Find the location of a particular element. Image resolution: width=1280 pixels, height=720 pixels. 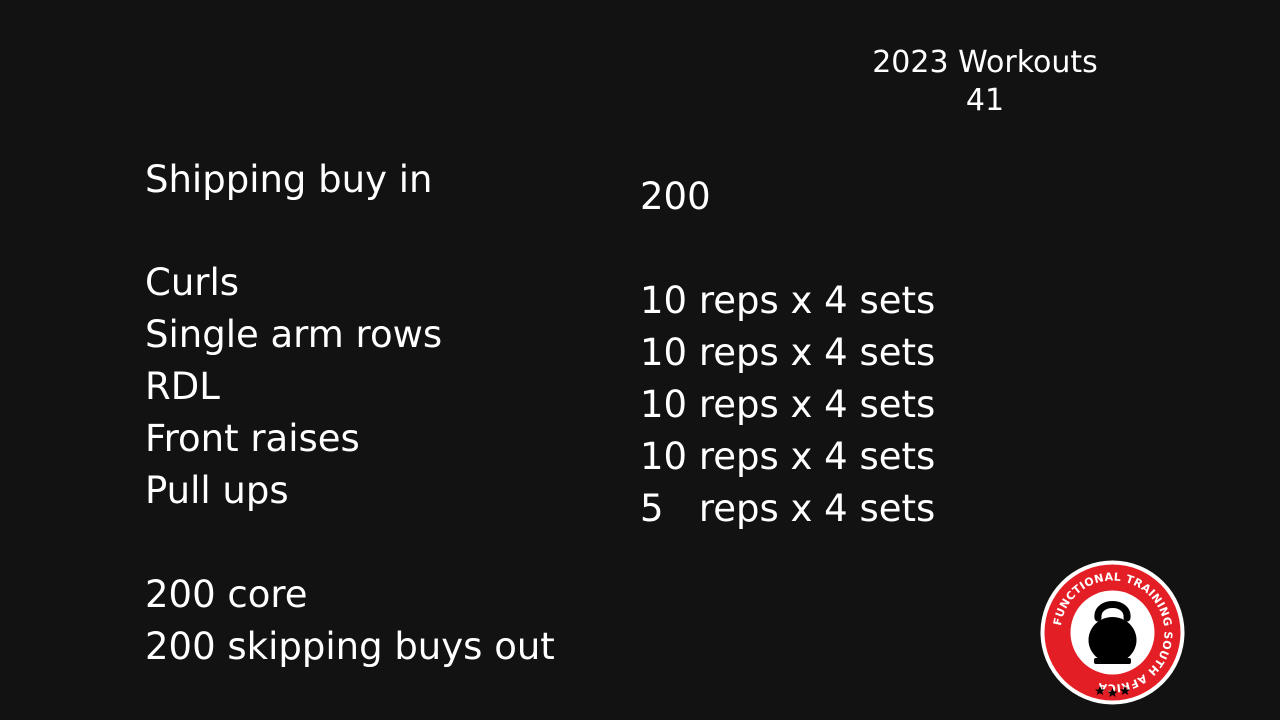

exercise-name: RDL is located at coordinates (182, 386).